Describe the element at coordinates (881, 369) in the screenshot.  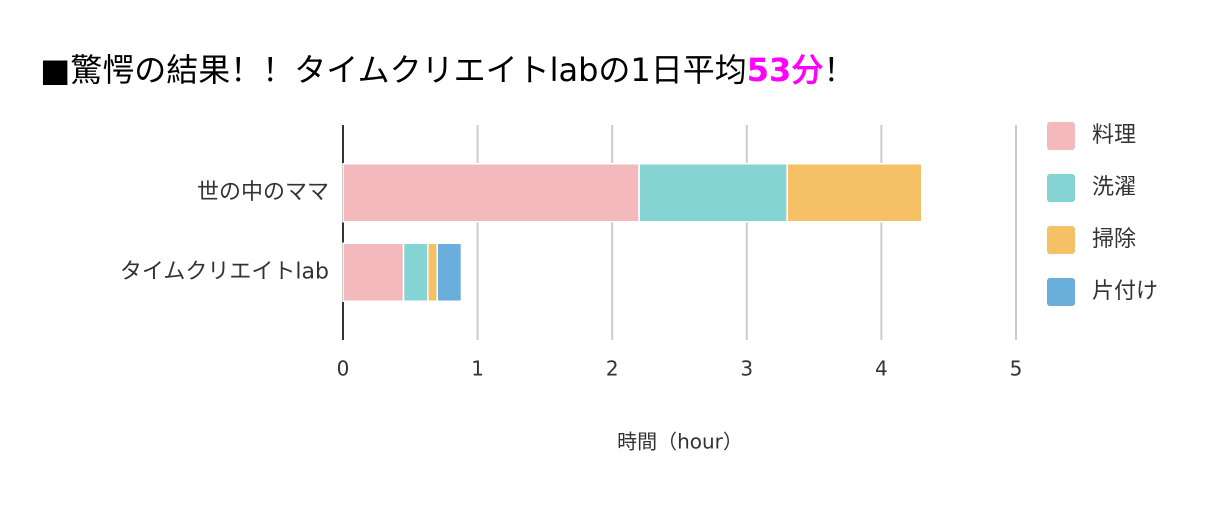
I see `x-tick-label: 4` at that location.